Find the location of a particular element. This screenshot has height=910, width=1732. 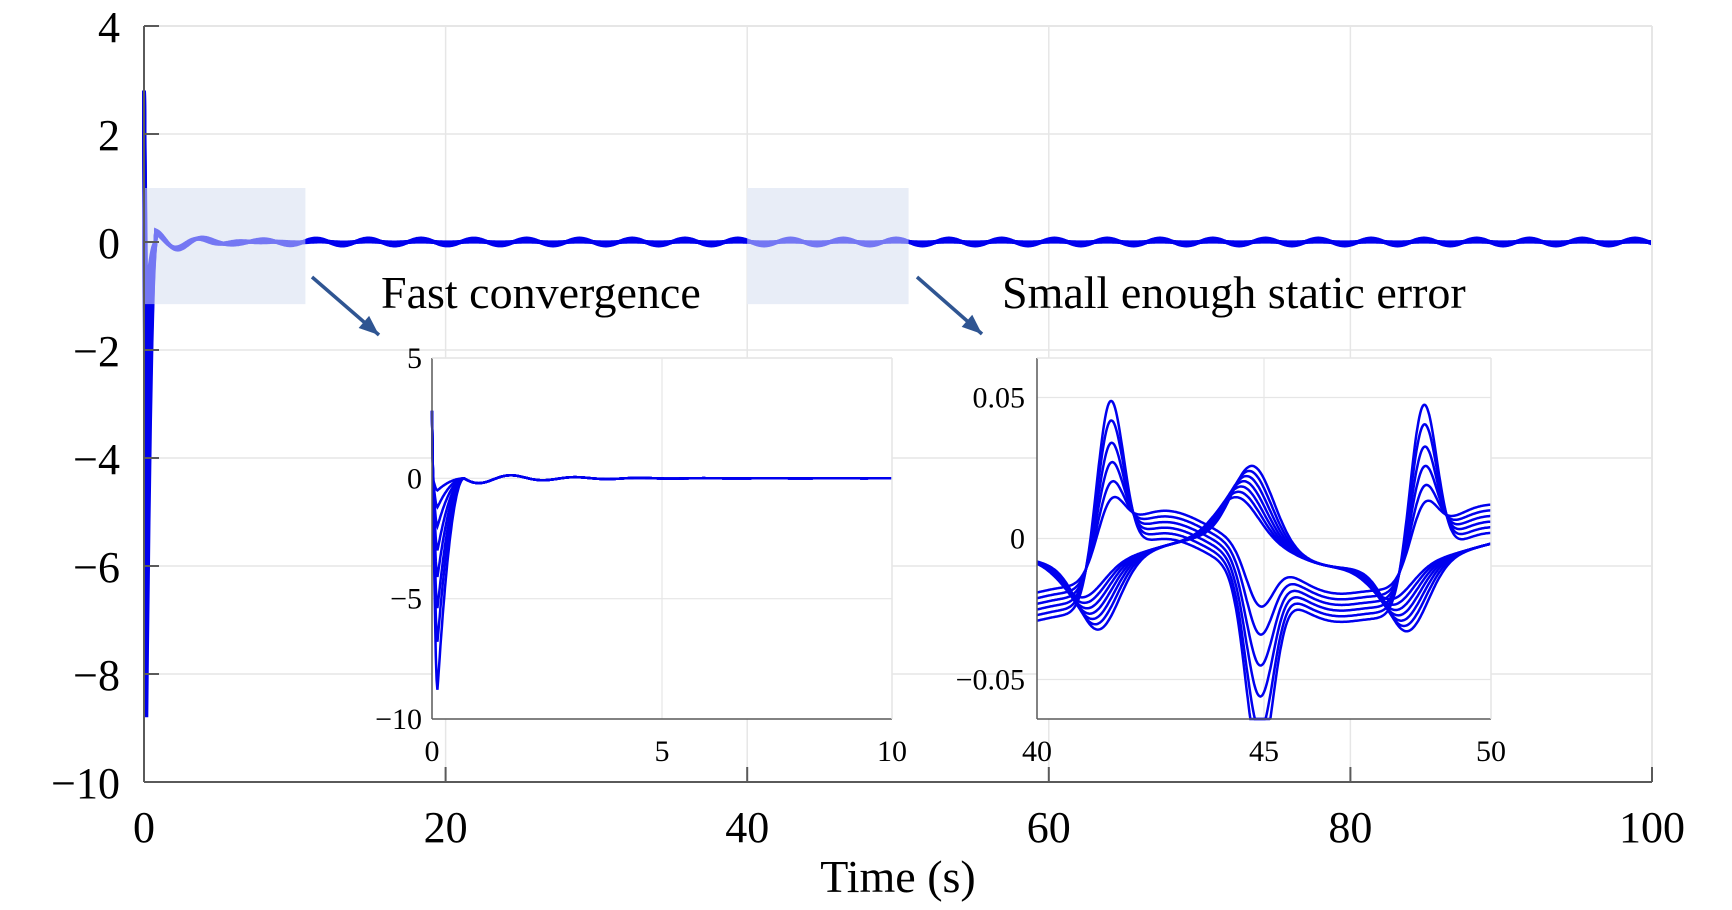

y-tick-label: −10 is located at coordinates (85, 783).